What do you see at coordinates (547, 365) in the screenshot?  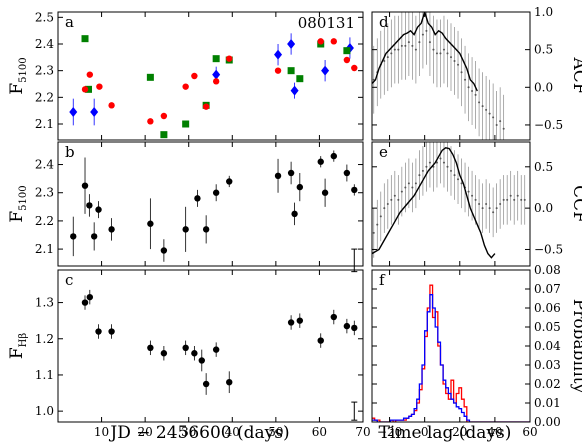 I see `y-tick-label: 0.03` at bounding box center [547, 365].